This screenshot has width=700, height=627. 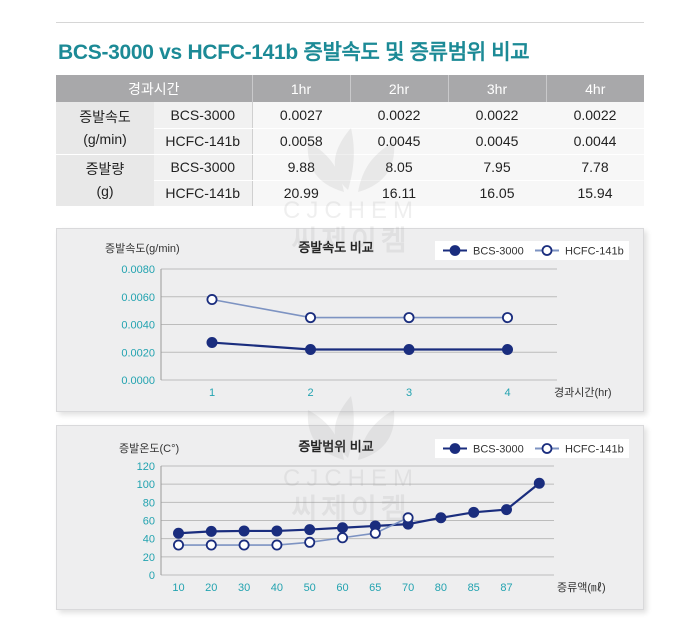 What do you see at coordinates (335, 247) in the screenshot?
I see `chart-title: 증발속도 비교` at bounding box center [335, 247].